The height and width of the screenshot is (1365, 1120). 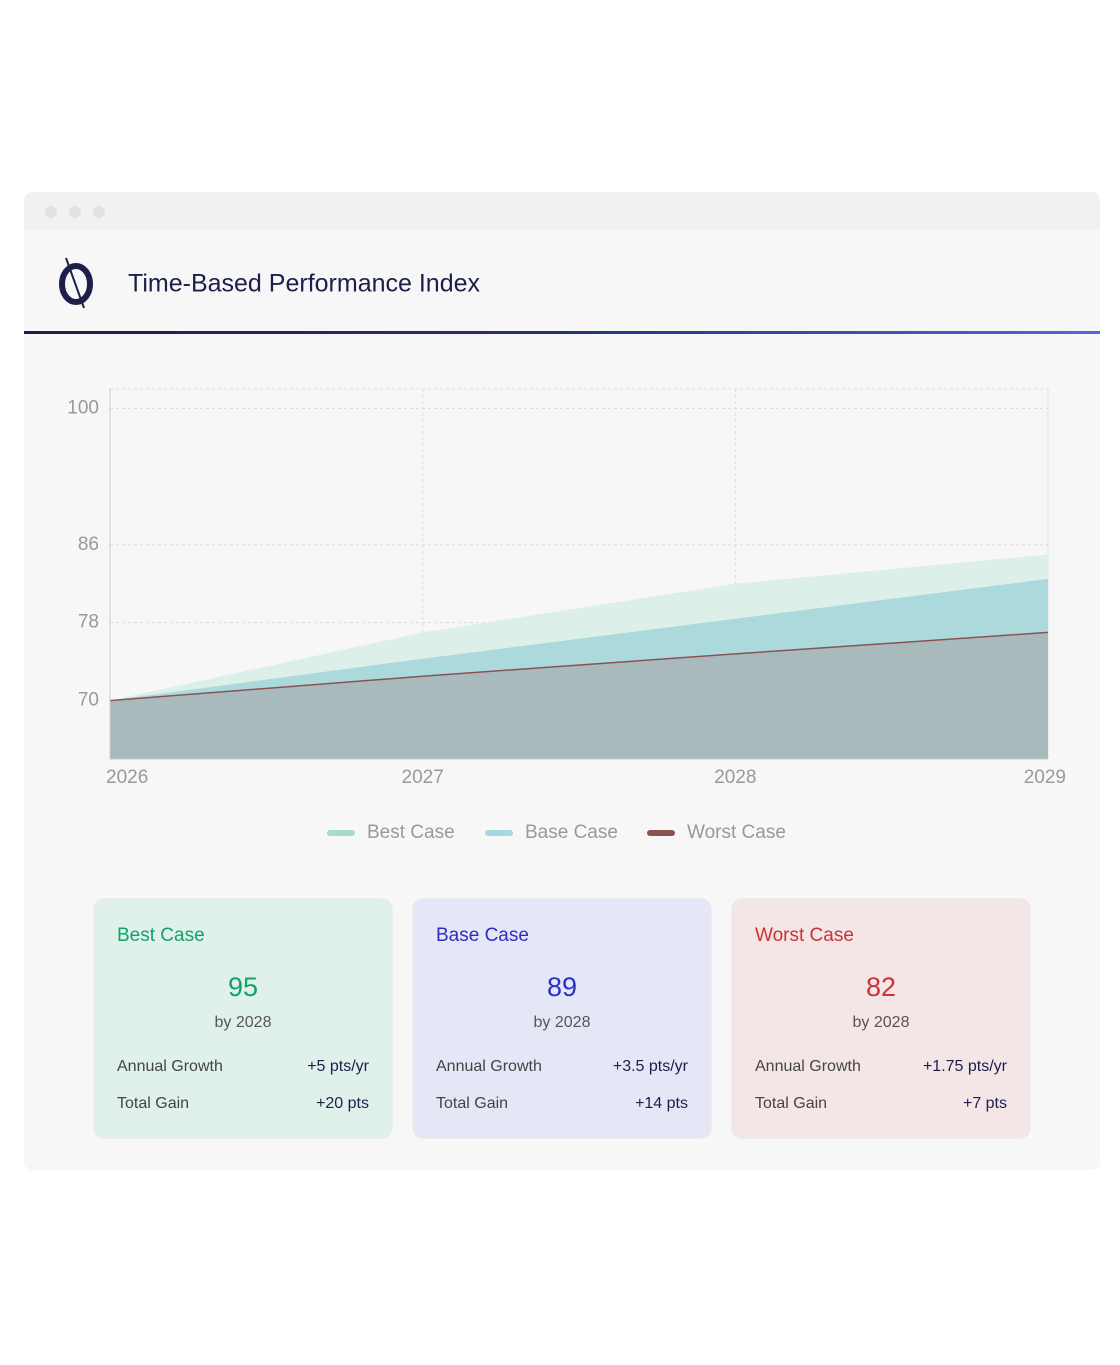 What do you see at coordinates (342, 1103) in the screenshot?
I see `row-value: +20 pts` at bounding box center [342, 1103].